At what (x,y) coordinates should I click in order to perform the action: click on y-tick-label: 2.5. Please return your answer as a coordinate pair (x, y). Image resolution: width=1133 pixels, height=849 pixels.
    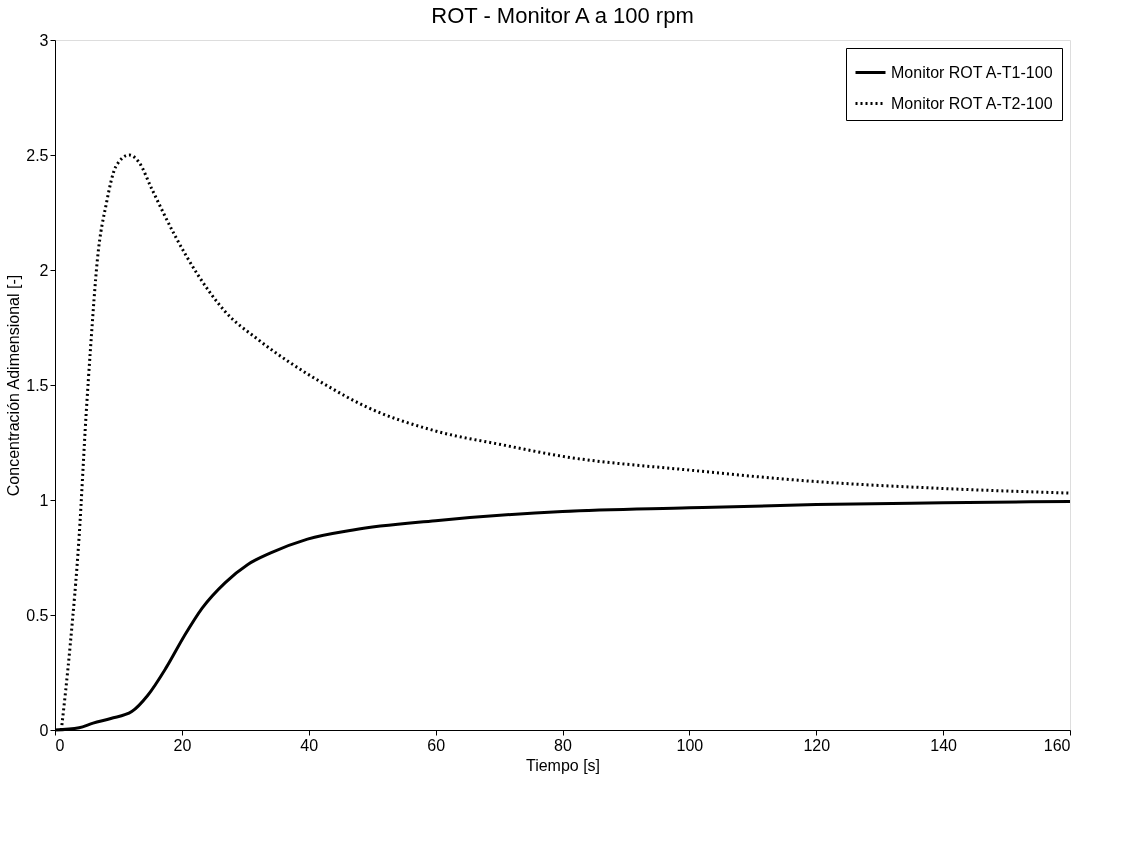
    Looking at the image, I should click on (37, 155).